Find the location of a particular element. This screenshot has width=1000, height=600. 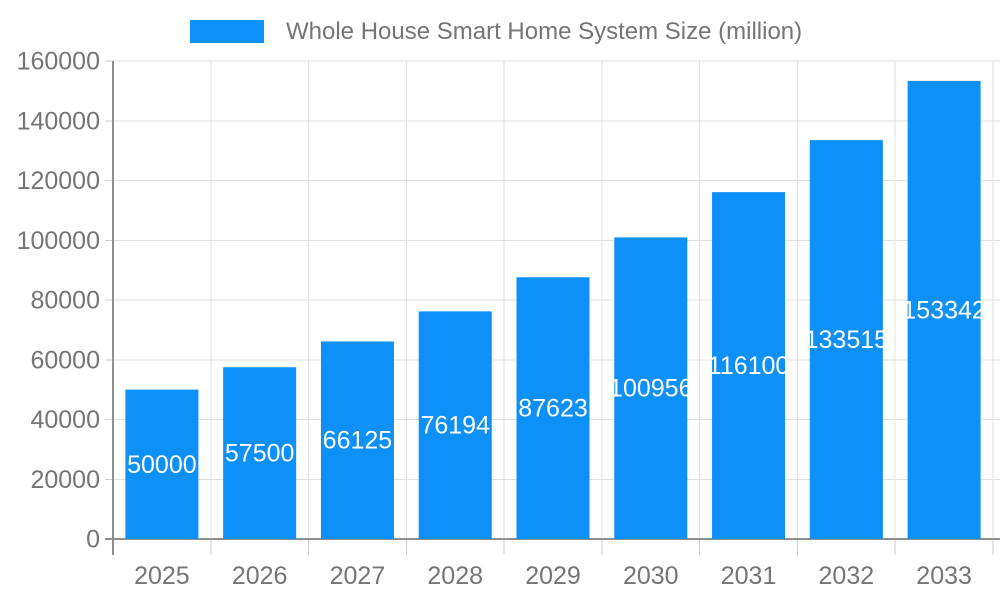

y-axis-label: 100000 is located at coordinates (58, 241).